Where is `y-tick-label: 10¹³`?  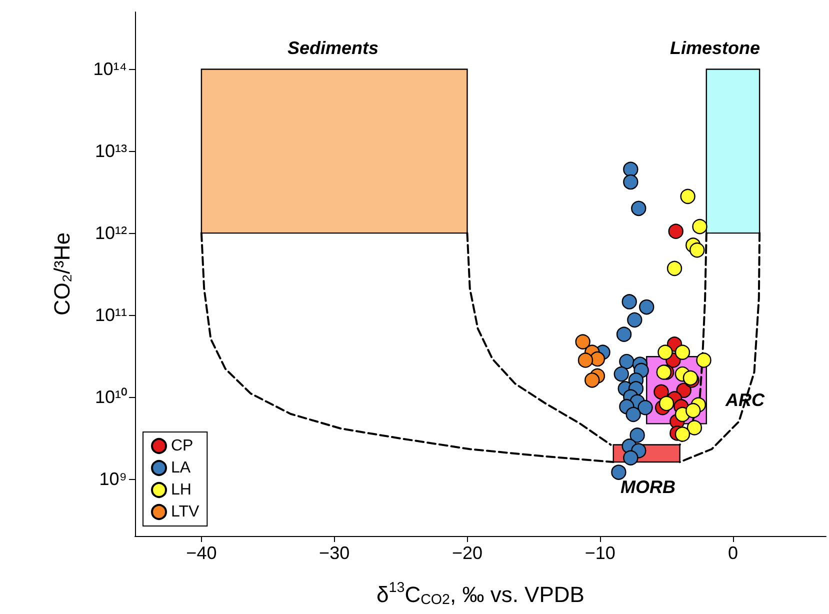
y-tick-label: 10¹³ is located at coordinates (110, 151).